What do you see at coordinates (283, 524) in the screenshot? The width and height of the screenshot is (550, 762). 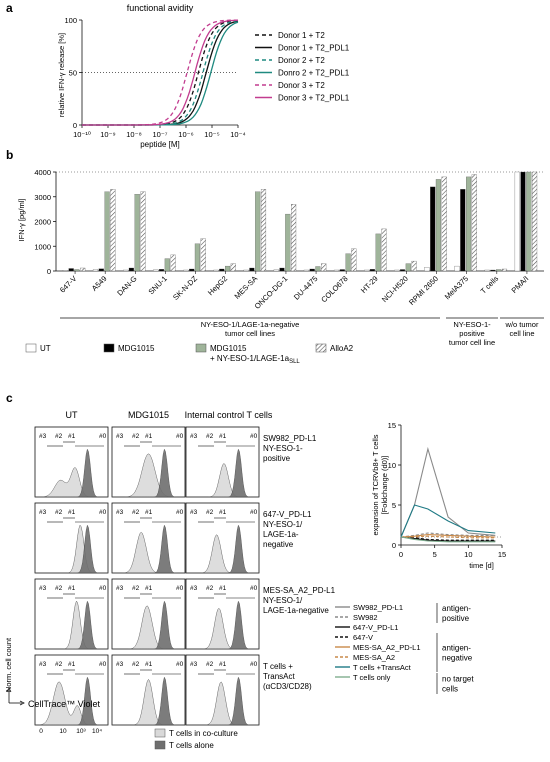 I see `c-row-label: NY-ESO-1/` at bounding box center [283, 524].